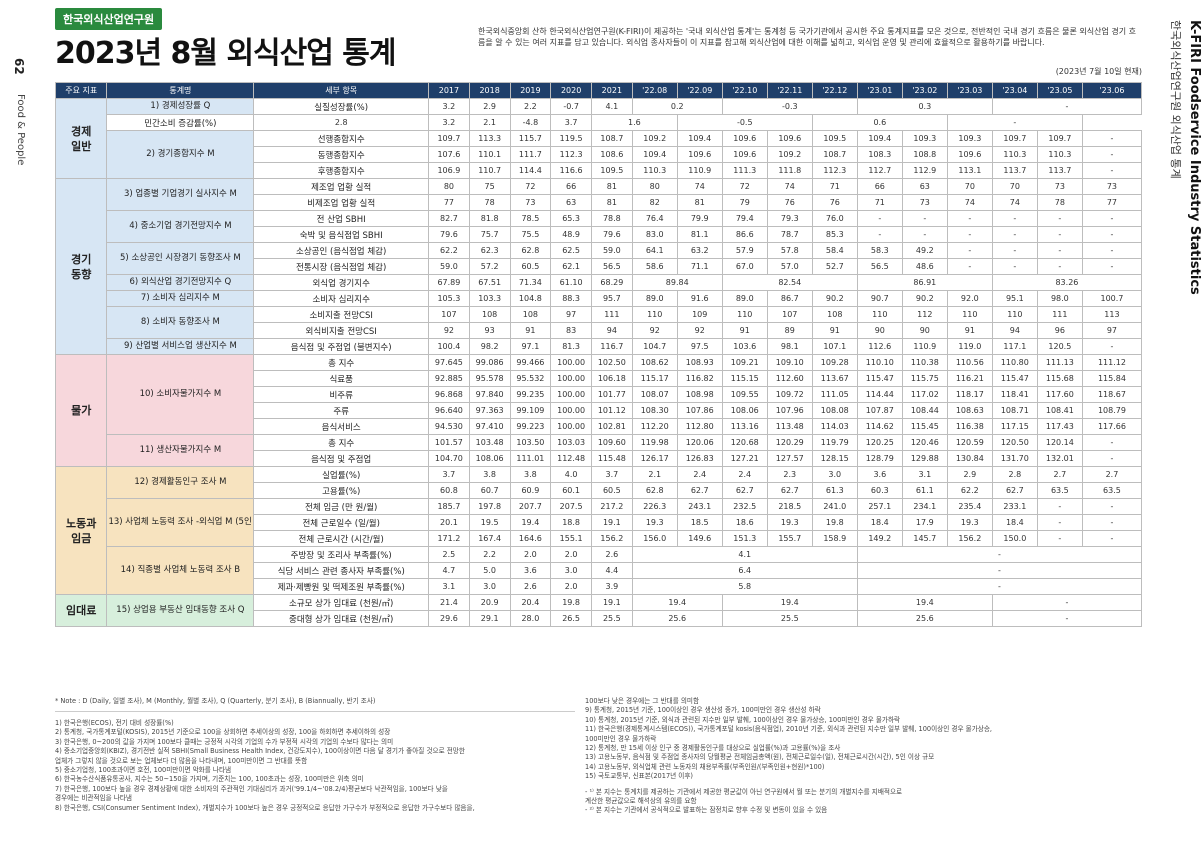 The image size is (1204, 855). What do you see at coordinates (81, 410) in the screenshot?
I see `major-indicator: 물가` at bounding box center [81, 410].